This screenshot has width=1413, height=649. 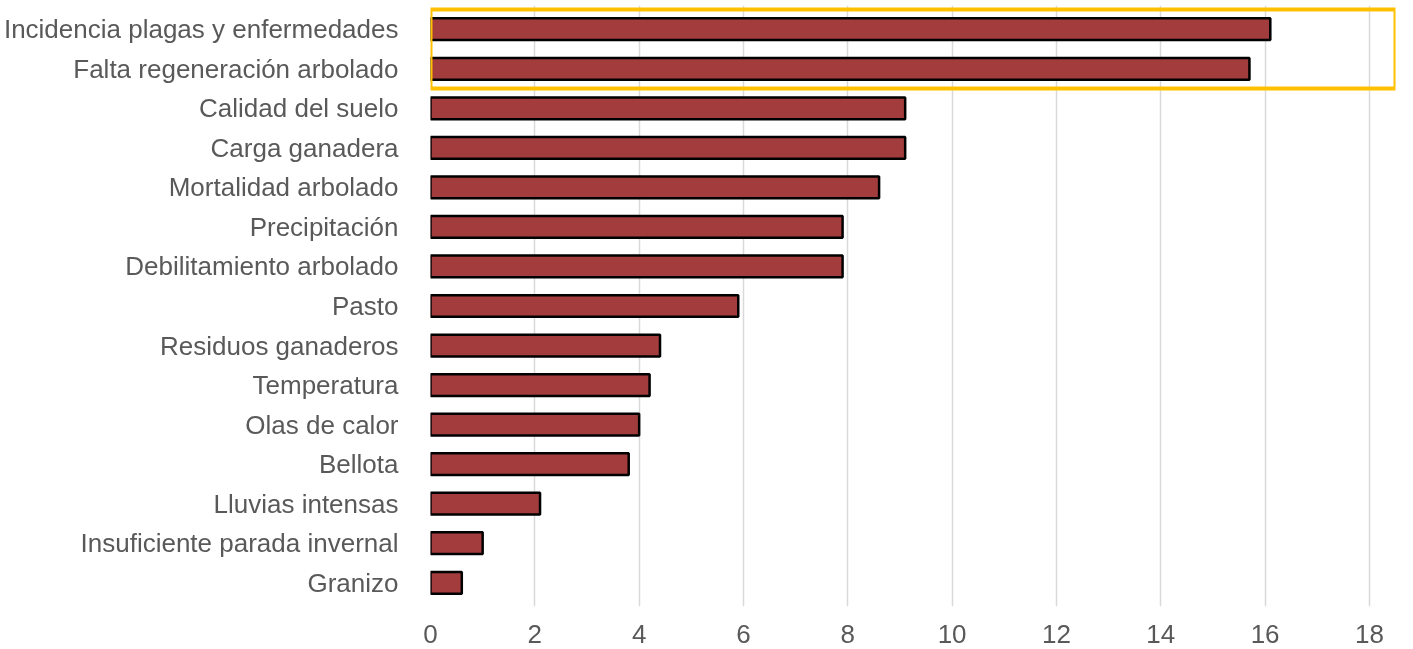 What do you see at coordinates (1369, 633) in the screenshot?
I see `x-tick-label: 18` at bounding box center [1369, 633].